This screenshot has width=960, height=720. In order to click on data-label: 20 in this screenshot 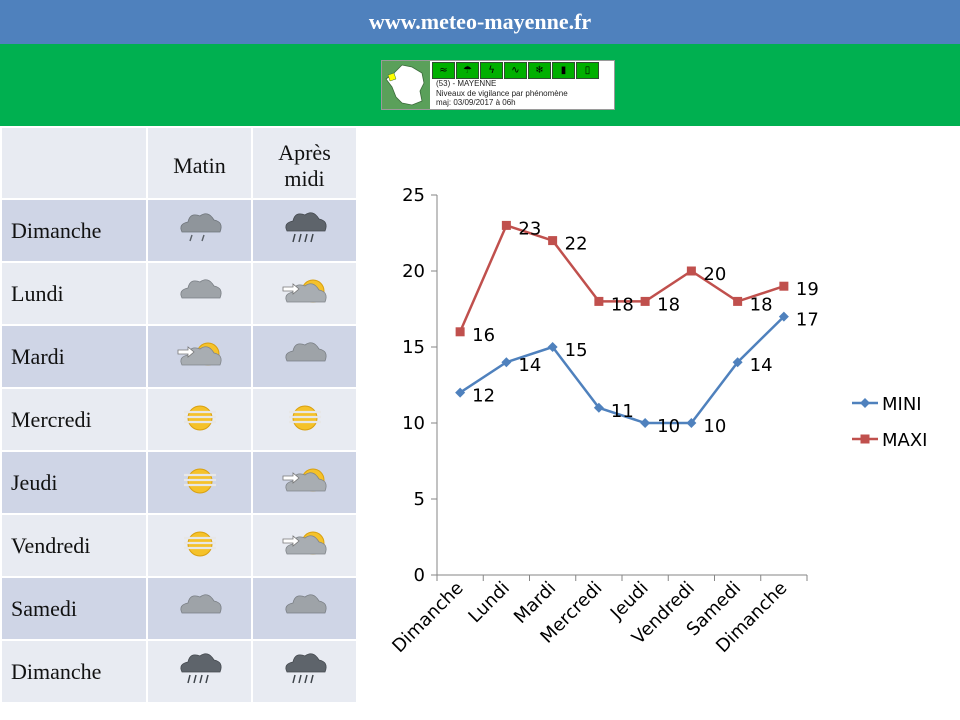, I will do `click(714, 274)`.